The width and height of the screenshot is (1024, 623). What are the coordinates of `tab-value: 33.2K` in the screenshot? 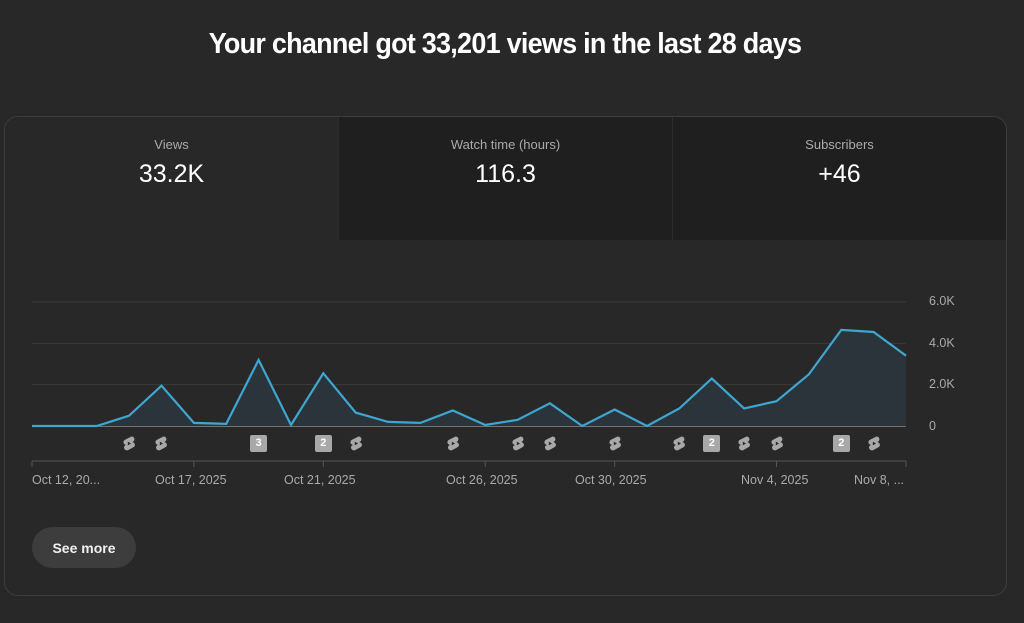 It's located at (171, 174).